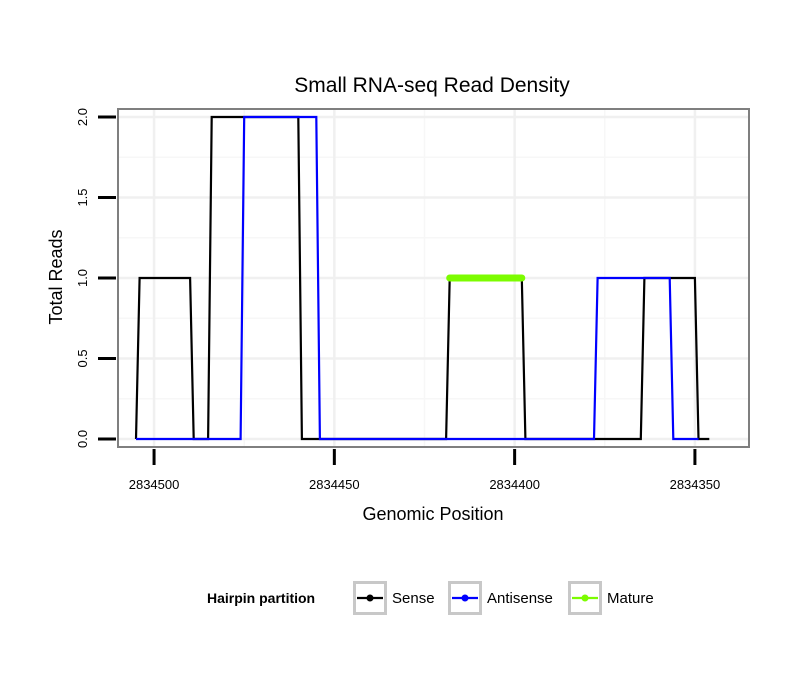 The width and height of the screenshot is (810, 690). I want to click on legend-item-sense: Sense, so click(394, 598).